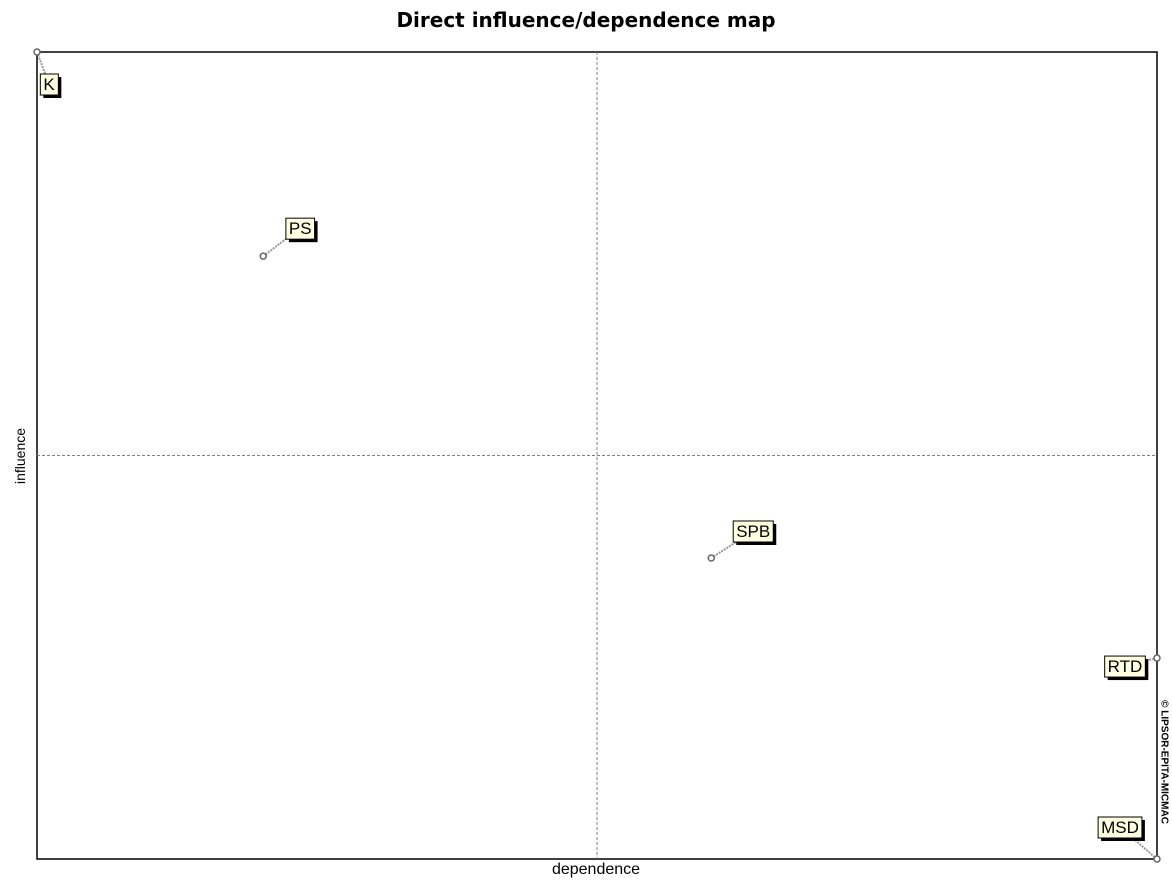 The image size is (1172, 881). I want to click on point-k: K, so click(47, 73).